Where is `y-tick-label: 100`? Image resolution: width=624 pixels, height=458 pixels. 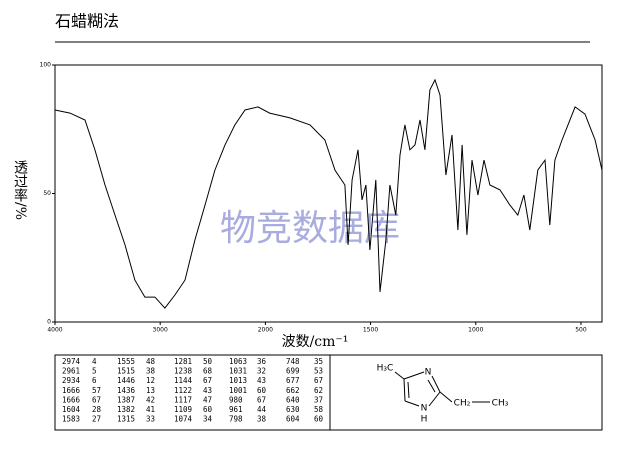 y-tick-label: 100 is located at coordinates (46, 65).